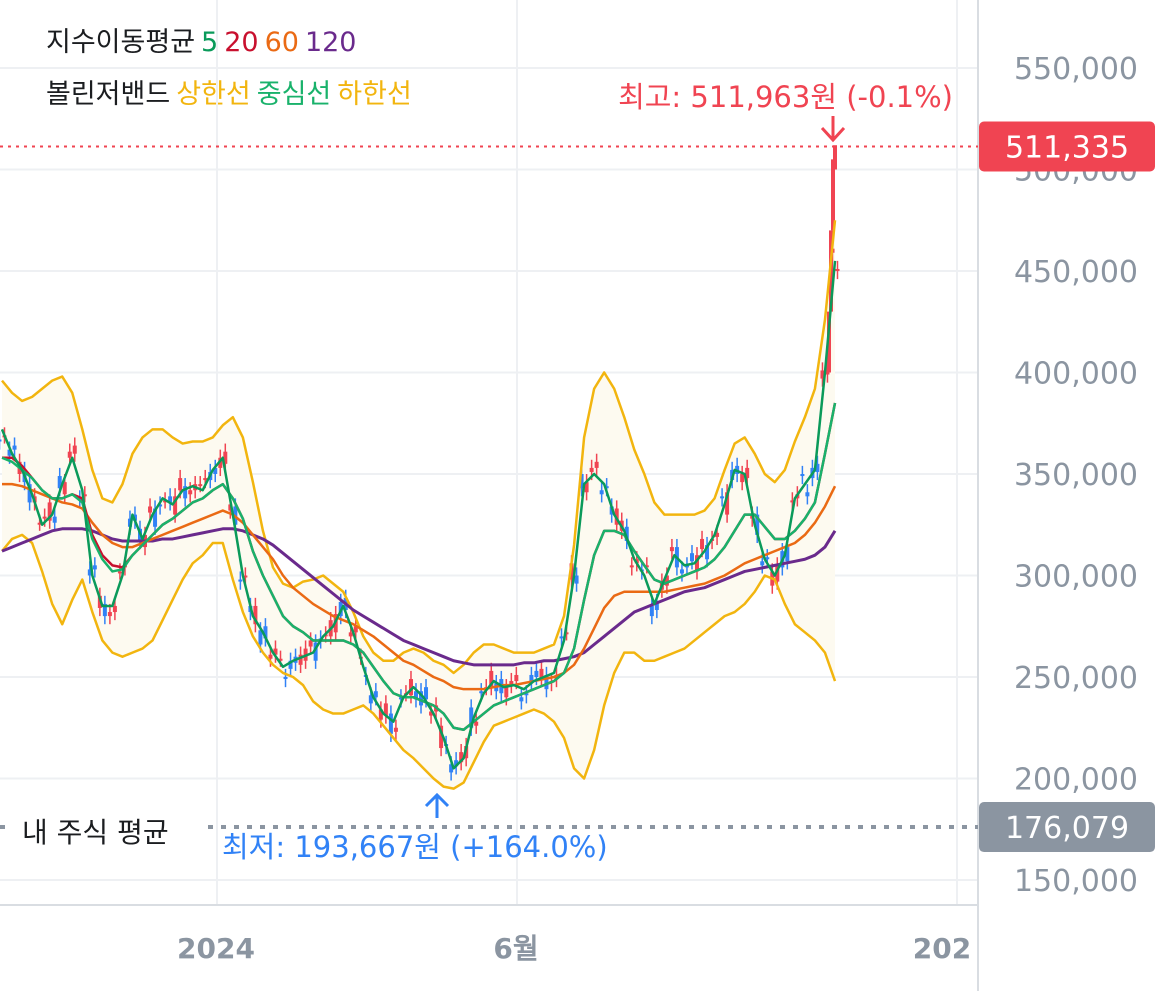 This screenshot has height=991, width=1170. I want to click on ma-legend-title: 지수이동평균, so click(121, 42).